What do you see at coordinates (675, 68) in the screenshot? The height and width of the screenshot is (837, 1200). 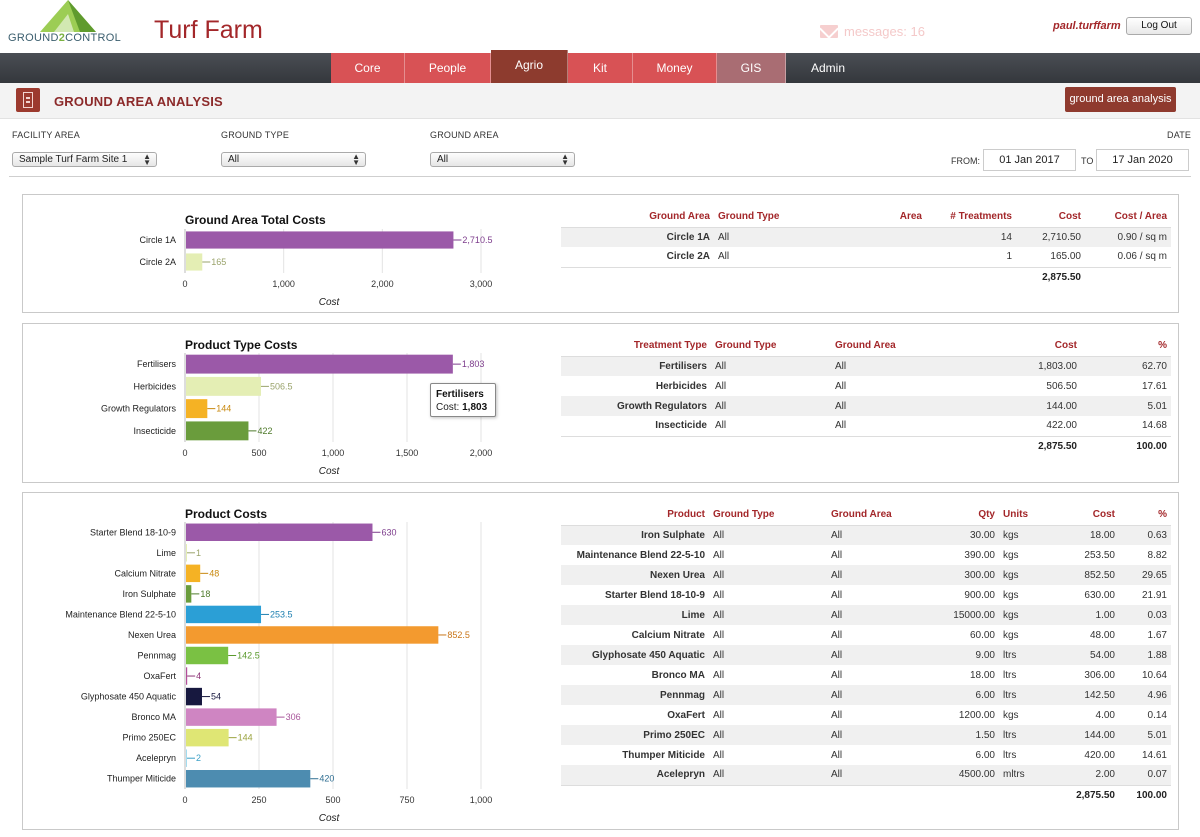 I see `nav-tab-money: Money` at bounding box center [675, 68].